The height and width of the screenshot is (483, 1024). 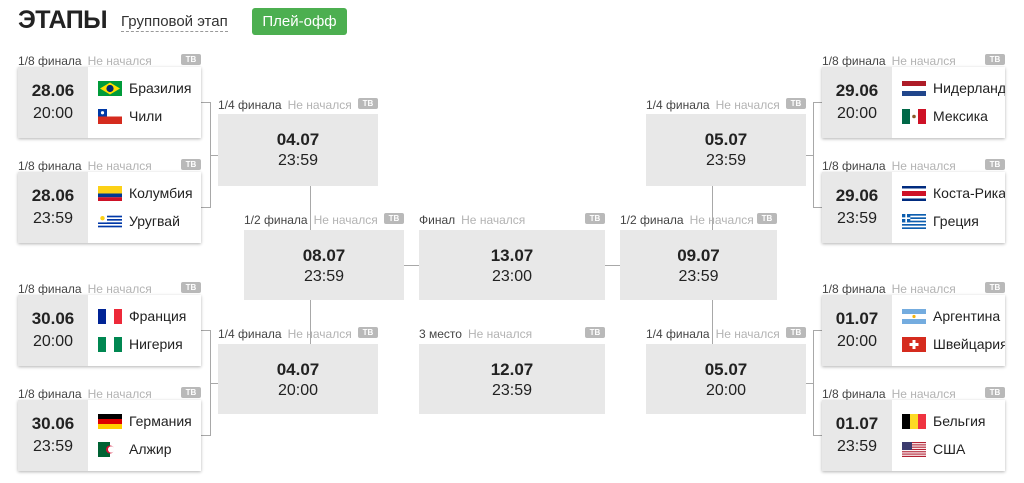 I want to click on match-card: 01.07 23:59 Бельгия США, so click(x=913, y=435).